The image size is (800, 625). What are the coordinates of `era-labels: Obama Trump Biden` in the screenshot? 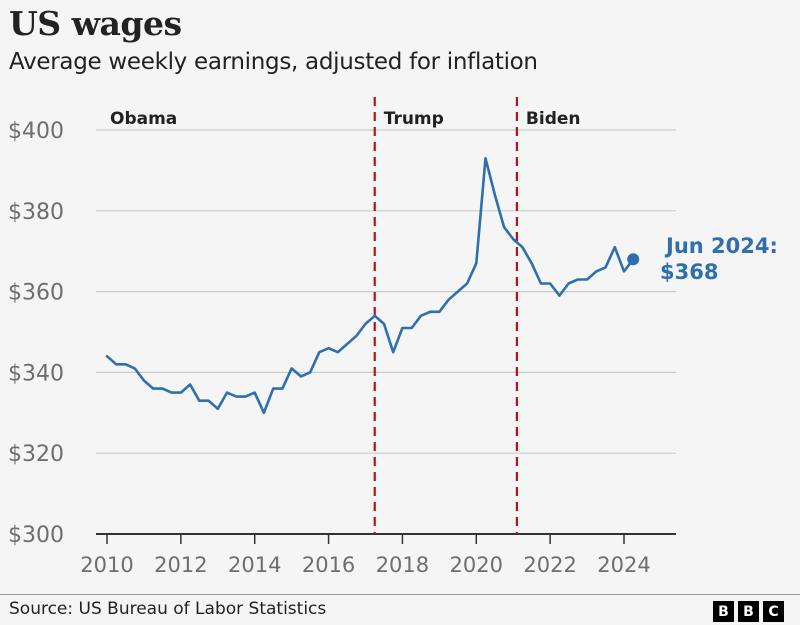 It's located at (345, 119).